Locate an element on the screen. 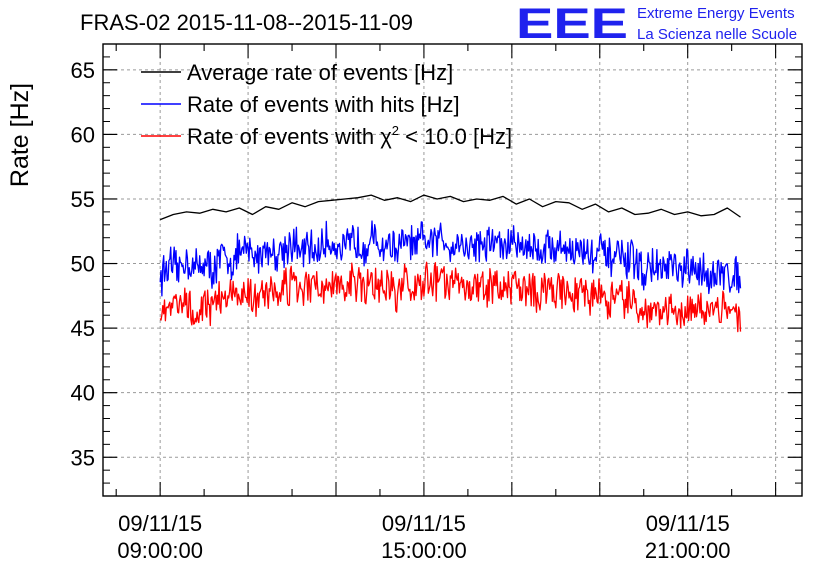  legend-chi-superscript: 2 is located at coordinates (395, 130).